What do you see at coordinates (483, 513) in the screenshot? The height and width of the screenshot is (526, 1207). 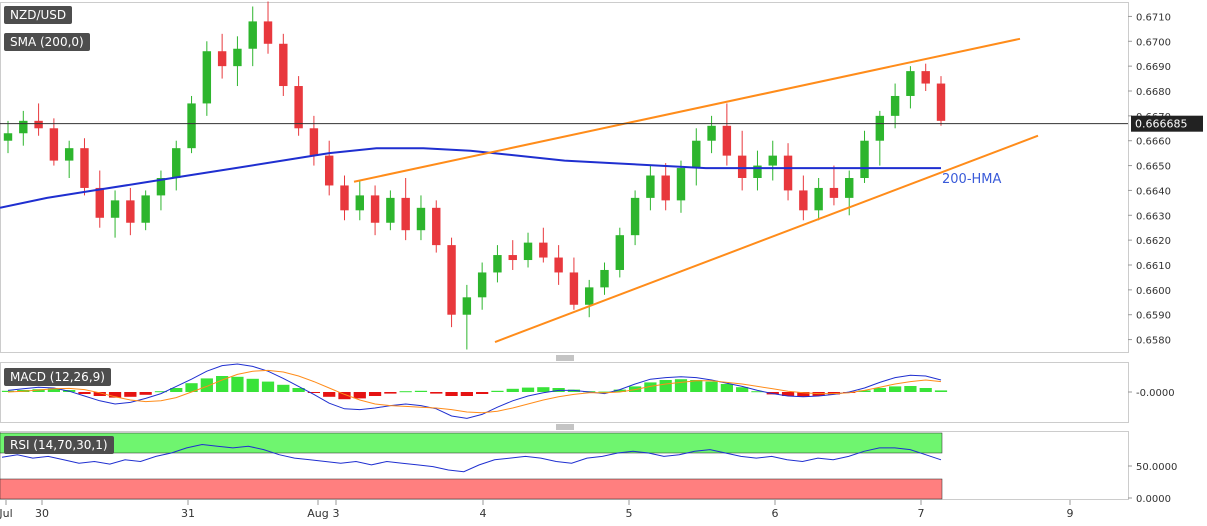 I see `x-tick-label: 4` at bounding box center [483, 513].